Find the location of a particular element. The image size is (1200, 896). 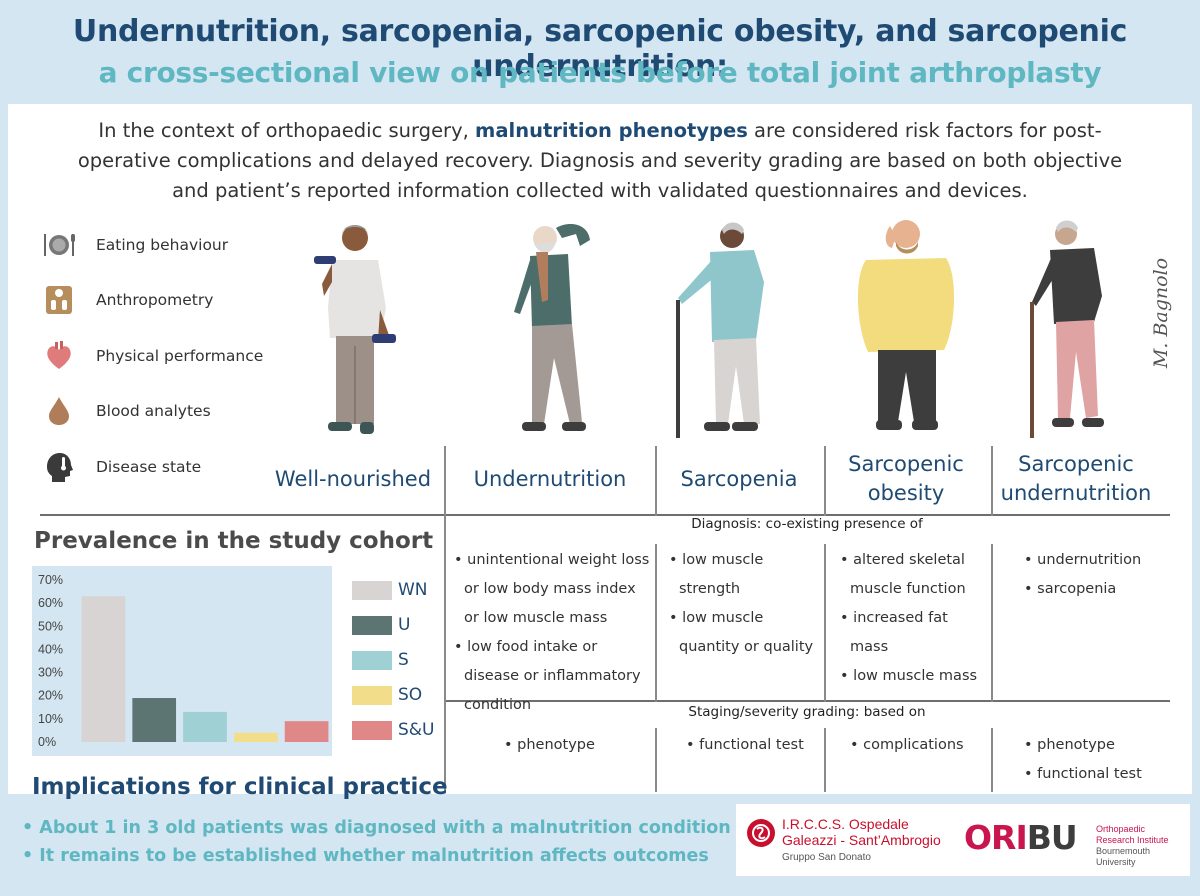

domain-label: Physical performance is located at coordinates (180, 356).